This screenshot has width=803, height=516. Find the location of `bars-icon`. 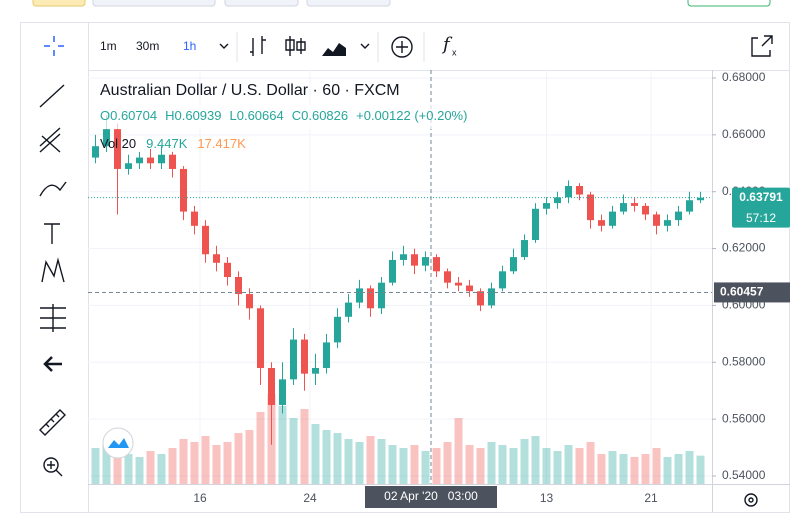

bars-icon is located at coordinates (258, 46).